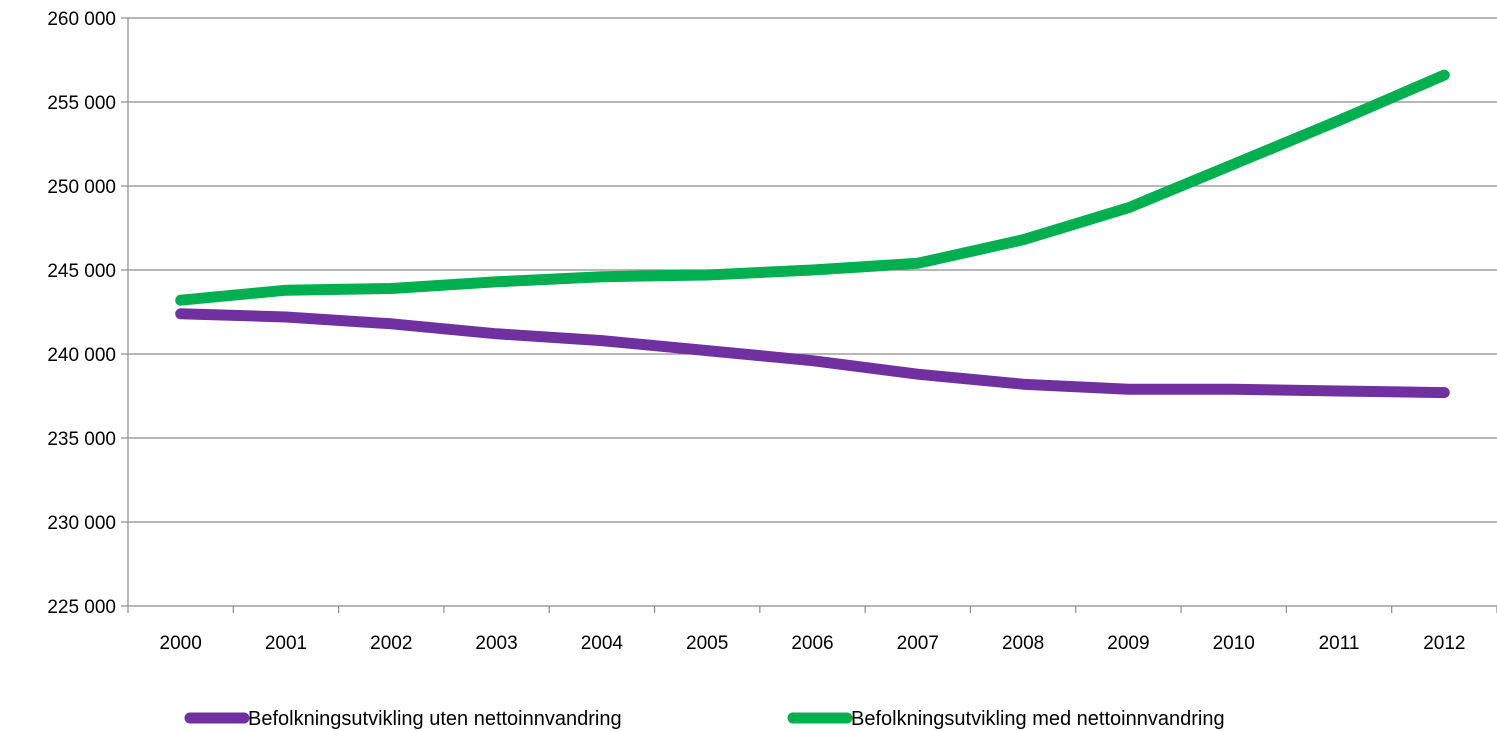 Image resolution: width=1497 pixels, height=731 pixels. I want to click on x-tick-label: 2009, so click(1128, 643).